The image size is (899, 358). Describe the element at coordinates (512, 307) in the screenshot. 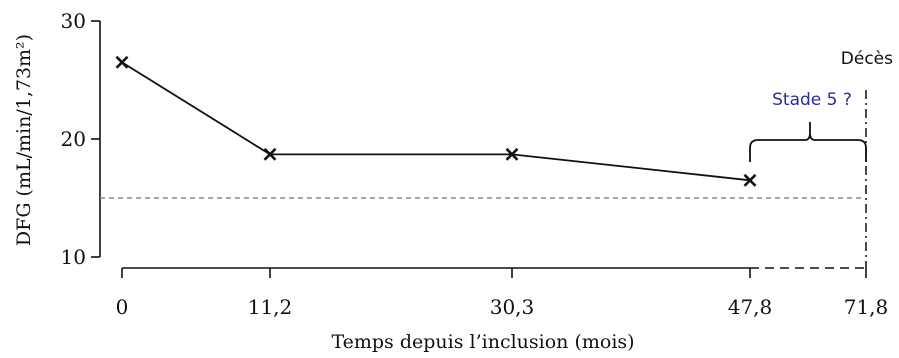

I see `x-tick-label-30,3: 30,3` at that location.